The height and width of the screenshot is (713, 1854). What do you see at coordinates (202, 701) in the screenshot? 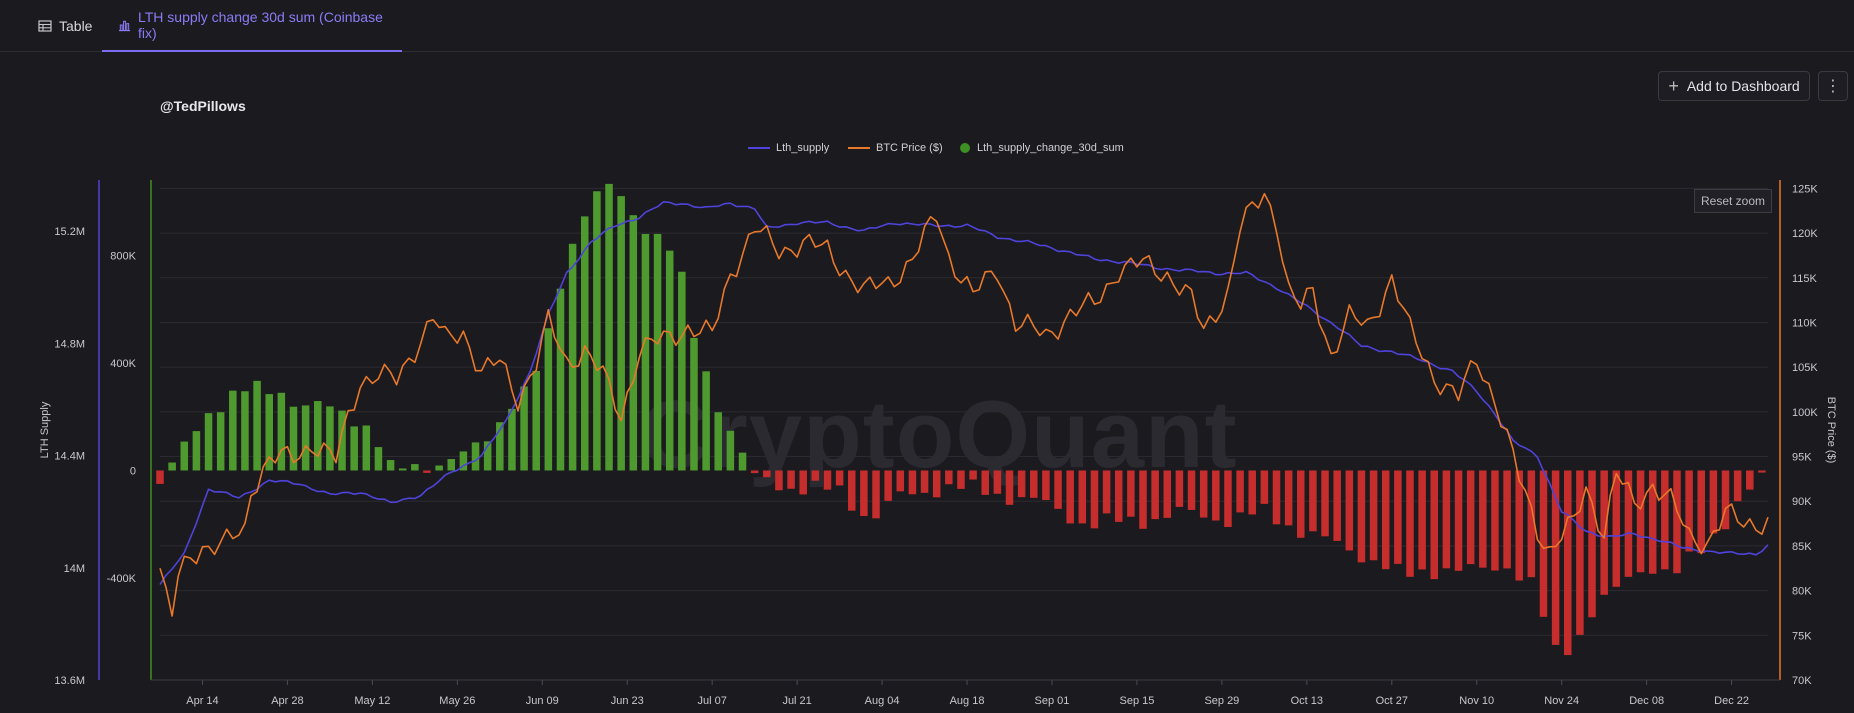
I see `tick-label-x: Apr 14` at bounding box center [202, 701].